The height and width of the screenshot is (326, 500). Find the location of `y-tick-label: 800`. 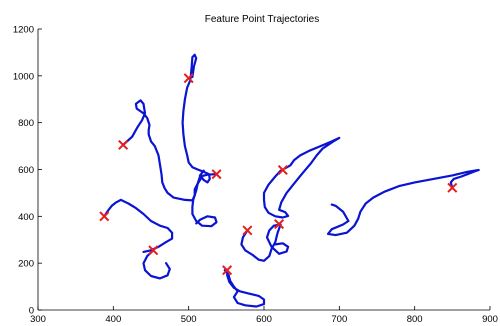

y-tick-label: 800 is located at coordinates (26, 123).